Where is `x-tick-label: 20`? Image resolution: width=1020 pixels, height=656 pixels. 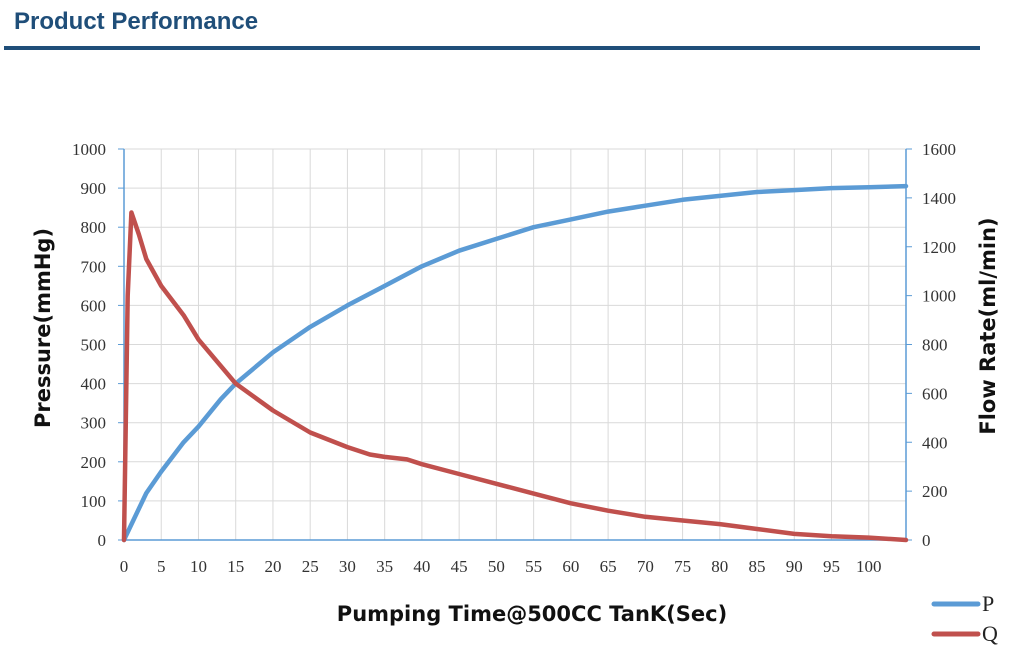 x-tick-label: 20 is located at coordinates (272, 566).